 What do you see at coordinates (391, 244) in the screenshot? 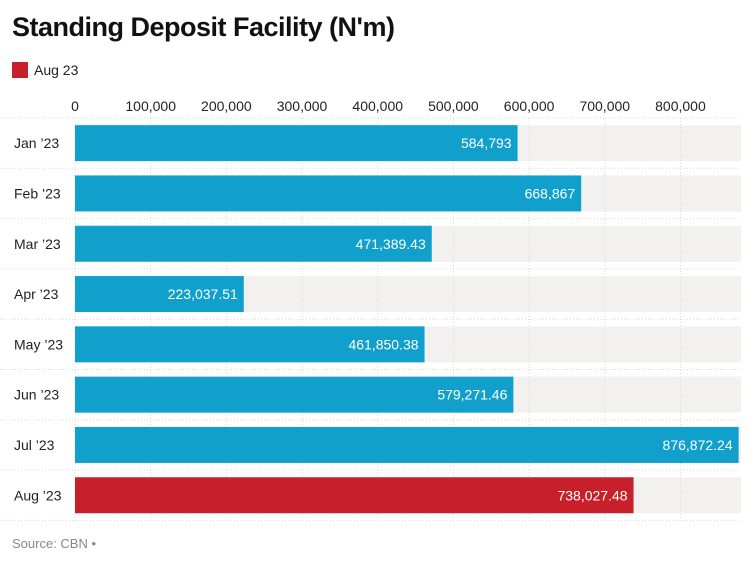
I see `value-label: 471,389.43` at bounding box center [391, 244].